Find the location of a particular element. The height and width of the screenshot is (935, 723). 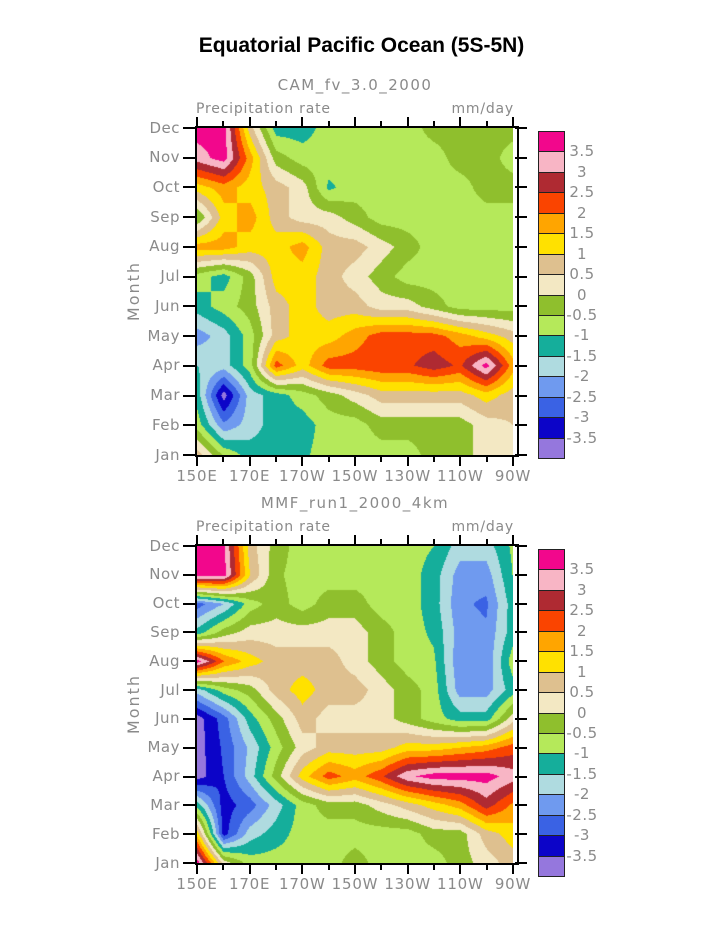

colorbar-tick-label: -3 is located at coordinates (582, 417).